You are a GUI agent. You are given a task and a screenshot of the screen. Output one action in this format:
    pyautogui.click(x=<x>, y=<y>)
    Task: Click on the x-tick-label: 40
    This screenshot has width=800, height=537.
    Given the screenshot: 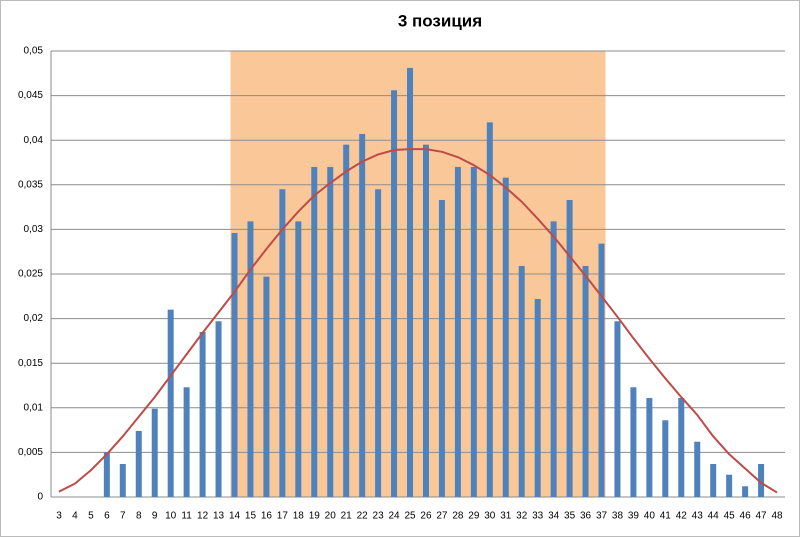 What is the action you would take?
    pyautogui.click(x=650, y=516)
    